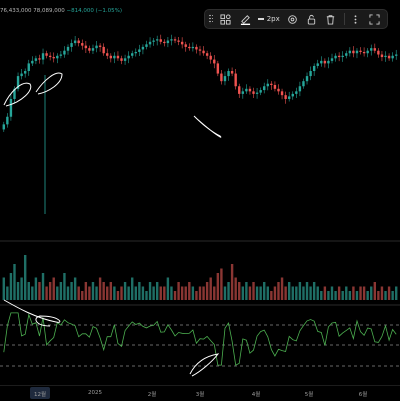  What do you see at coordinates (260, 19) in the screenshot?
I see `line-width-icon` at bounding box center [260, 19].